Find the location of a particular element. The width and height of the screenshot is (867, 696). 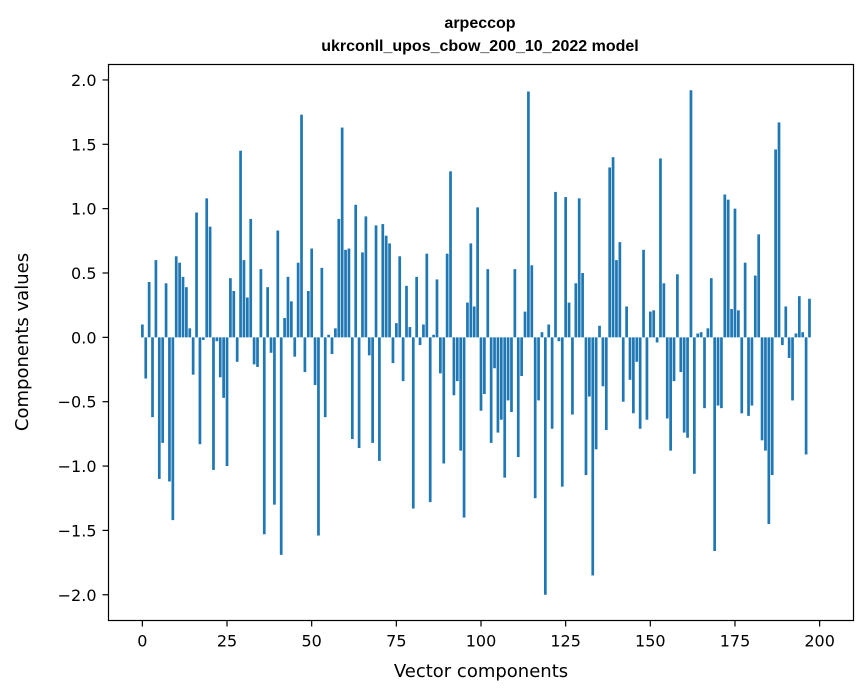

x-tick-label: 0 is located at coordinates (142, 641).